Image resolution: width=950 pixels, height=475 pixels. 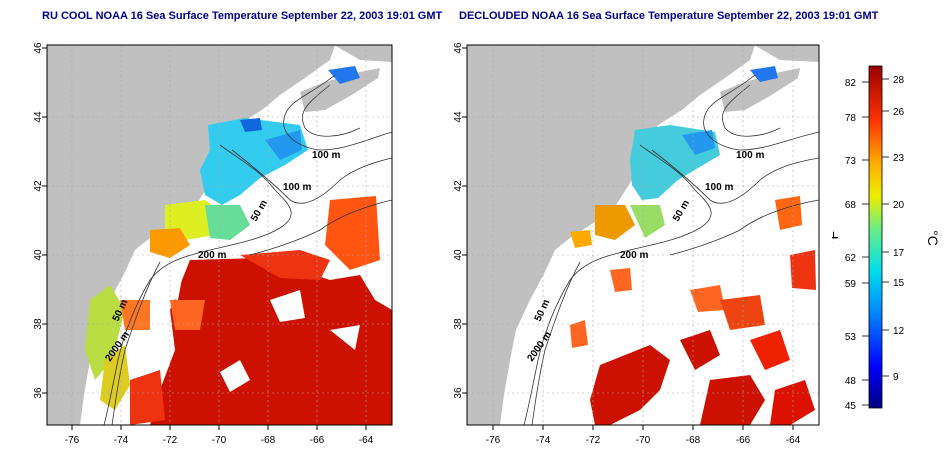 What do you see at coordinates (851, 161) in the screenshot?
I see `f-tick: 73` at bounding box center [851, 161].